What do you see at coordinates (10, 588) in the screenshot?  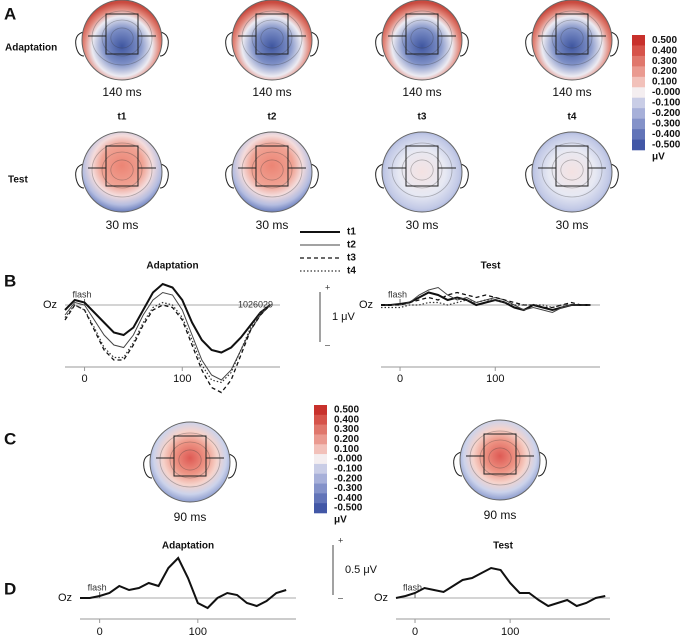 I see `panel-label: D` at bounding box center [10, 588].